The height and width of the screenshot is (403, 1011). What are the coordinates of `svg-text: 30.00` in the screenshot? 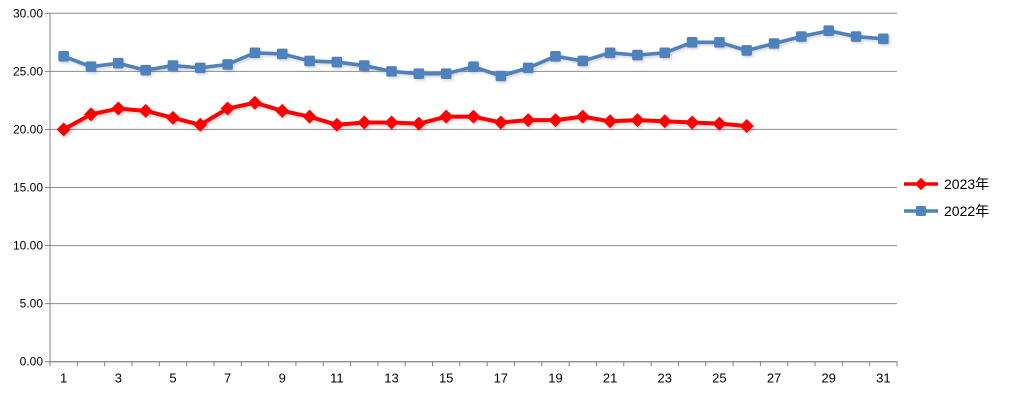 It's located at (28, 13).